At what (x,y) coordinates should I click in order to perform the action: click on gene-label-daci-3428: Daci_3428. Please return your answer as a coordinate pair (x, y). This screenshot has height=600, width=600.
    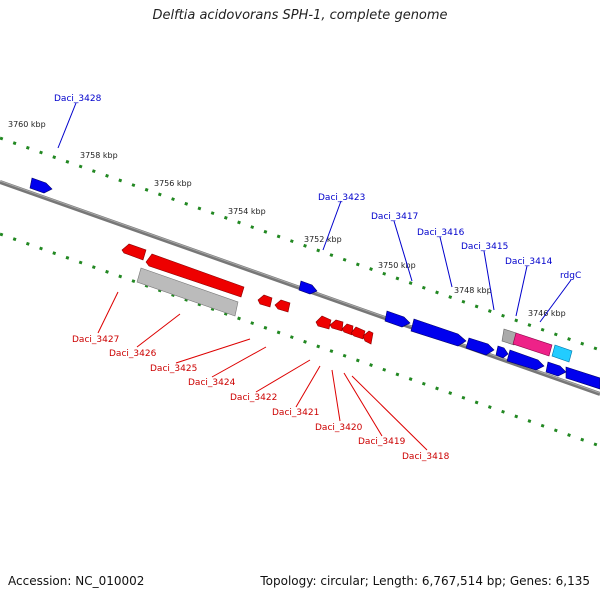
    Looking at the image, I should click on (78, 99).